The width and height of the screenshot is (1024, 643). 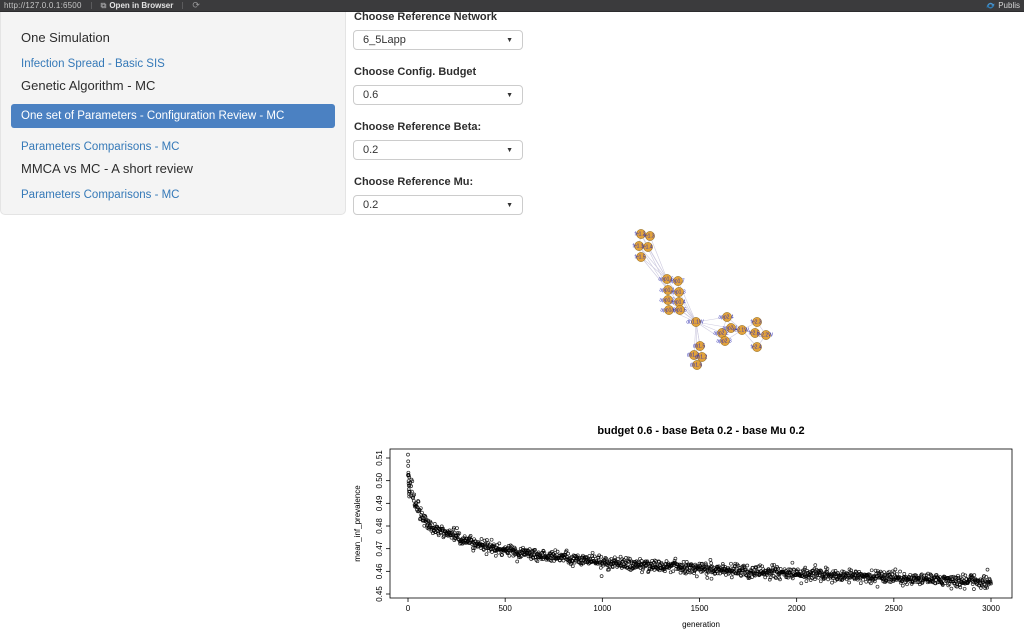 What do you see at coordinates (755, 348) in the screenshot?
I see `network-node-label: fe2.4` at bounding box center [755, 348].